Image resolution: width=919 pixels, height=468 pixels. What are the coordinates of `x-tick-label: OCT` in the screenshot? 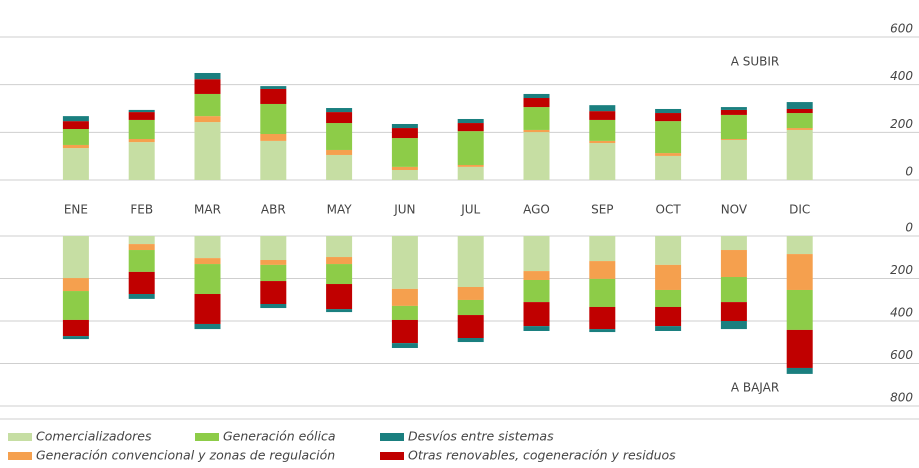 It's located at (669, 210).